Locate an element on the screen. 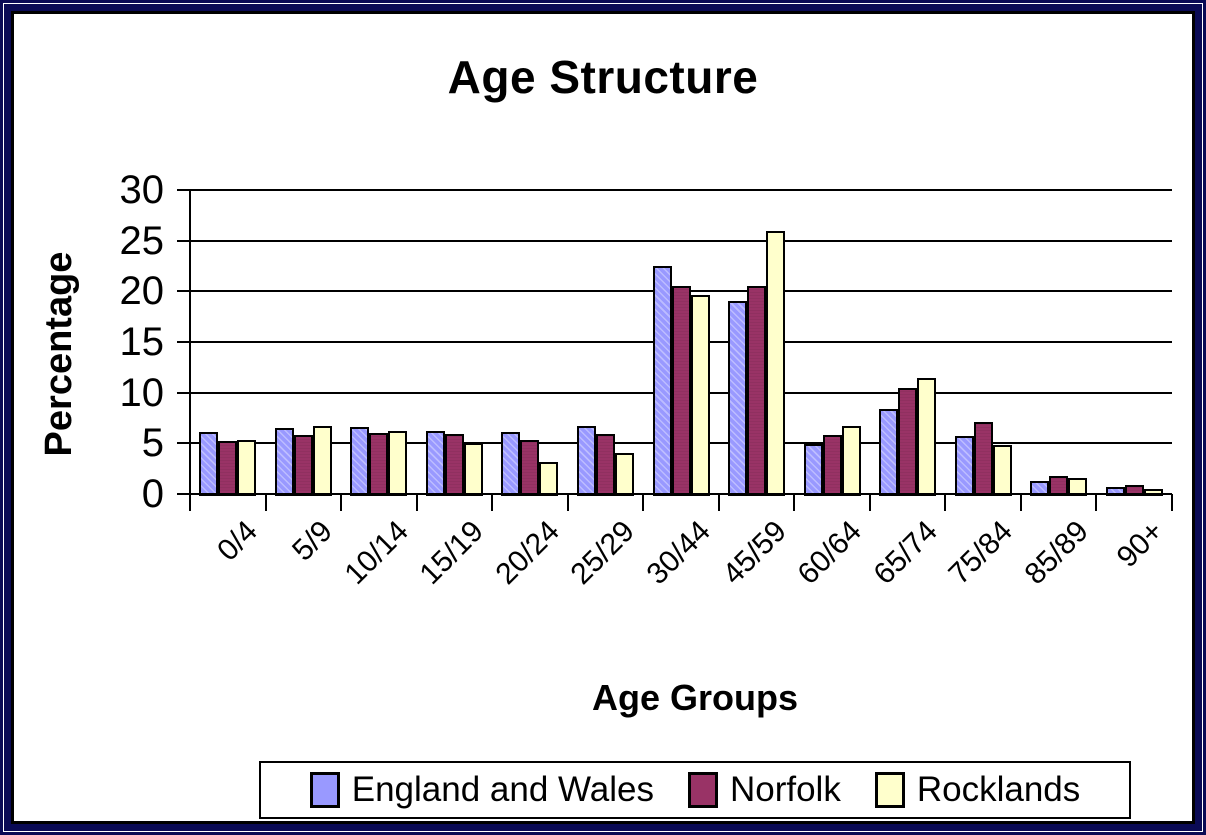  chart-title: Age Structure is located at coordinates (603, 77).